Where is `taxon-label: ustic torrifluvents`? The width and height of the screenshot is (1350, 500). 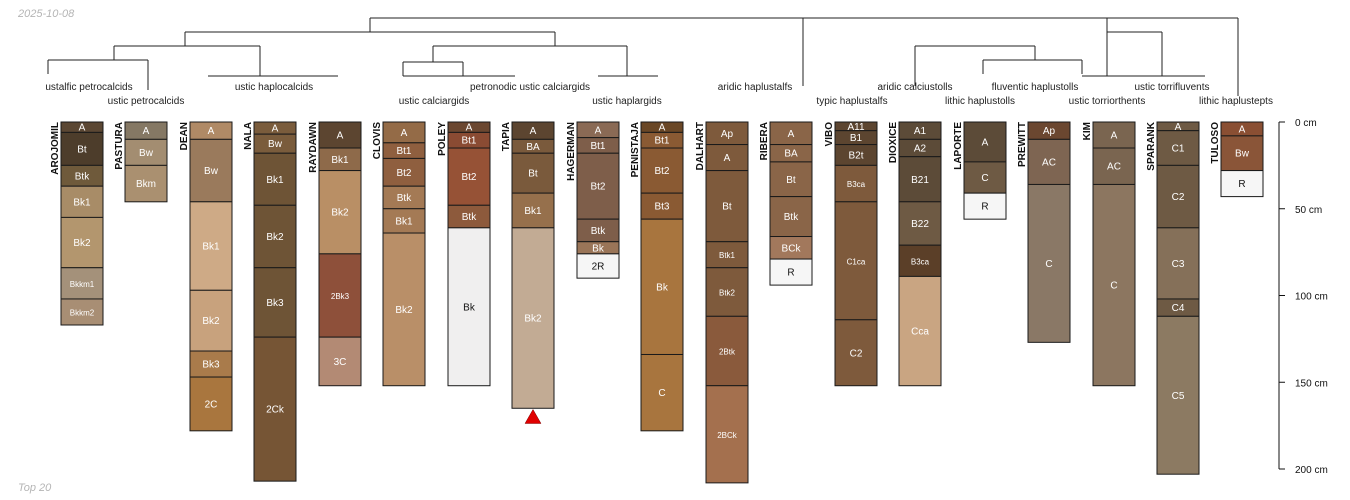
taxon-label: ustic torrifluvents is located at coordinates (1171, 87).